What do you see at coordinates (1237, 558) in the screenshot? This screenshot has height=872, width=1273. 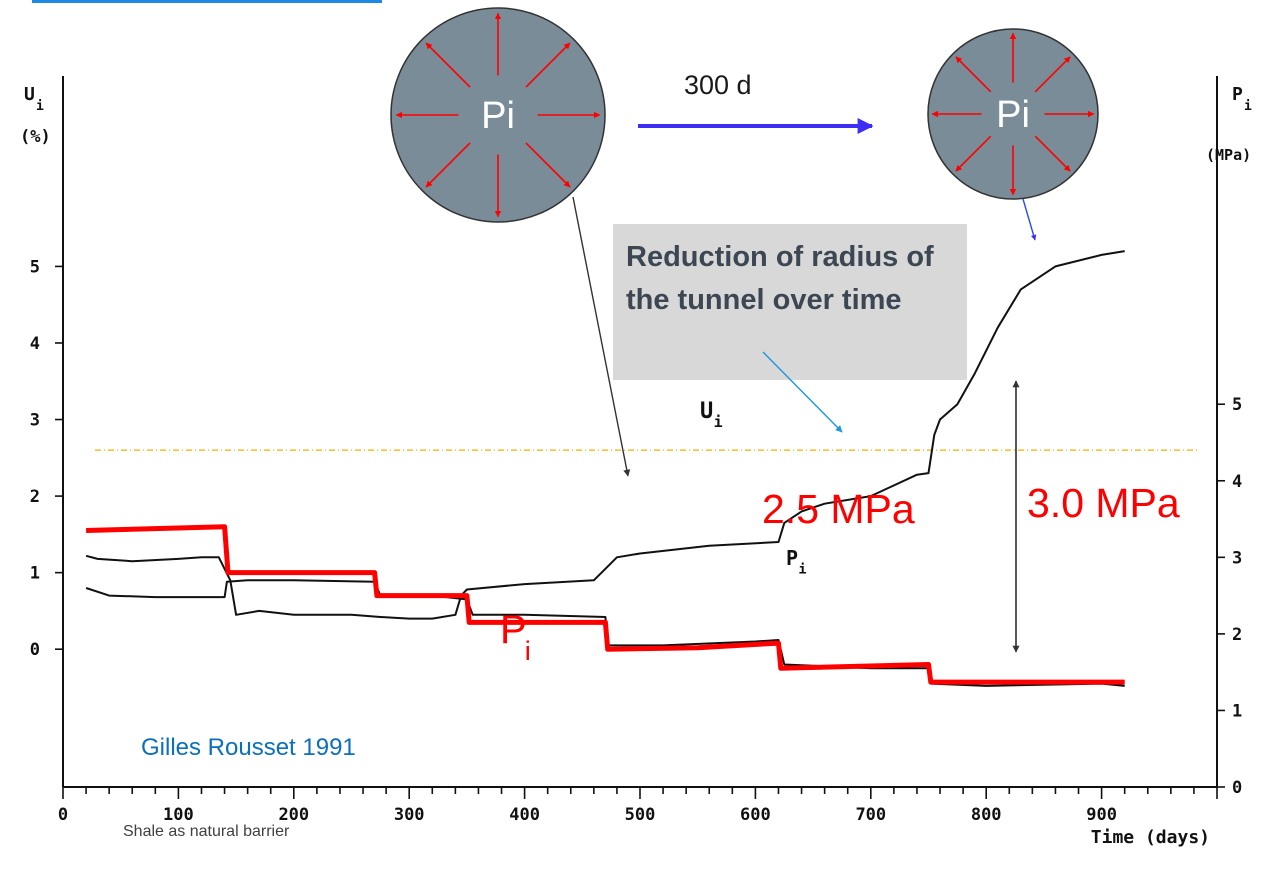 I see `y-right-tick-label: 3` at bounding box center [1237, 558].